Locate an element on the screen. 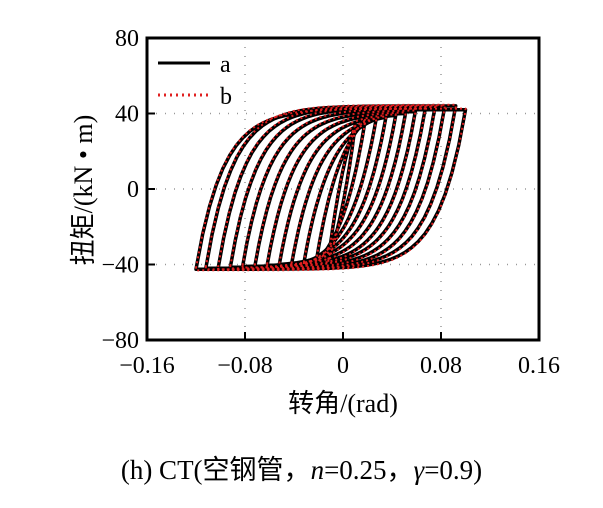  x-axis-label: 转角/(rad) is located at coordinates (343, 403).